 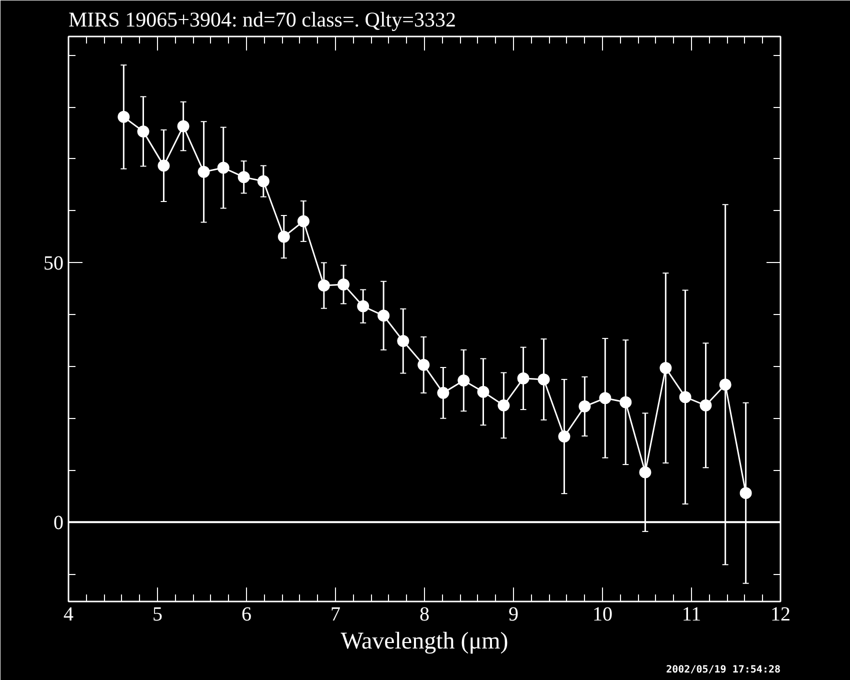 What do you see at coordinates (262, 20) in the screenshot?
I see `chart-title: MIRS 19065+3904: nd=70 class=. Qlty=3332` at bounding box center [262, 20].